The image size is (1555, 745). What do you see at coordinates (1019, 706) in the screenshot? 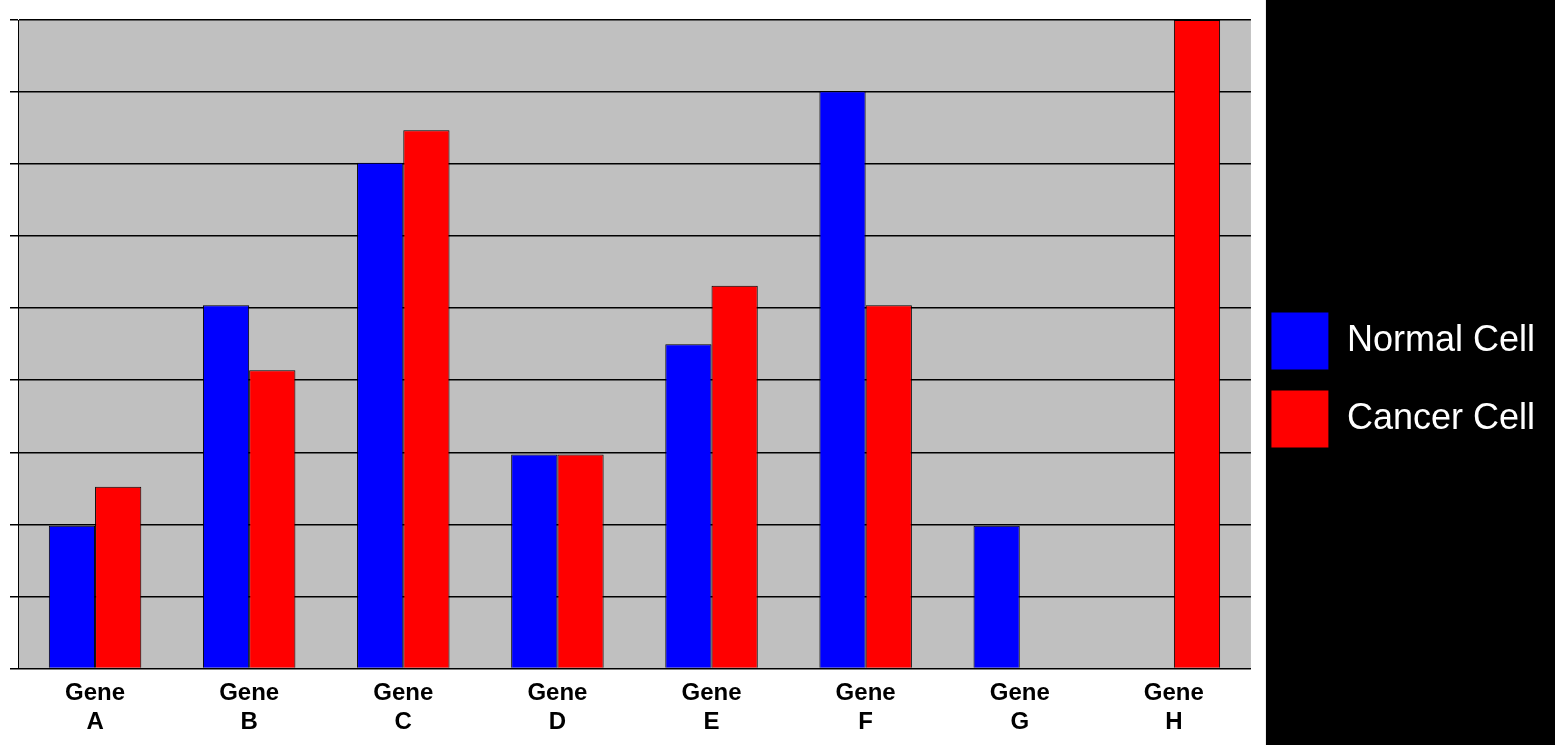
I see `x-tick-label: Gene G` at bounding box center [1019, 706].